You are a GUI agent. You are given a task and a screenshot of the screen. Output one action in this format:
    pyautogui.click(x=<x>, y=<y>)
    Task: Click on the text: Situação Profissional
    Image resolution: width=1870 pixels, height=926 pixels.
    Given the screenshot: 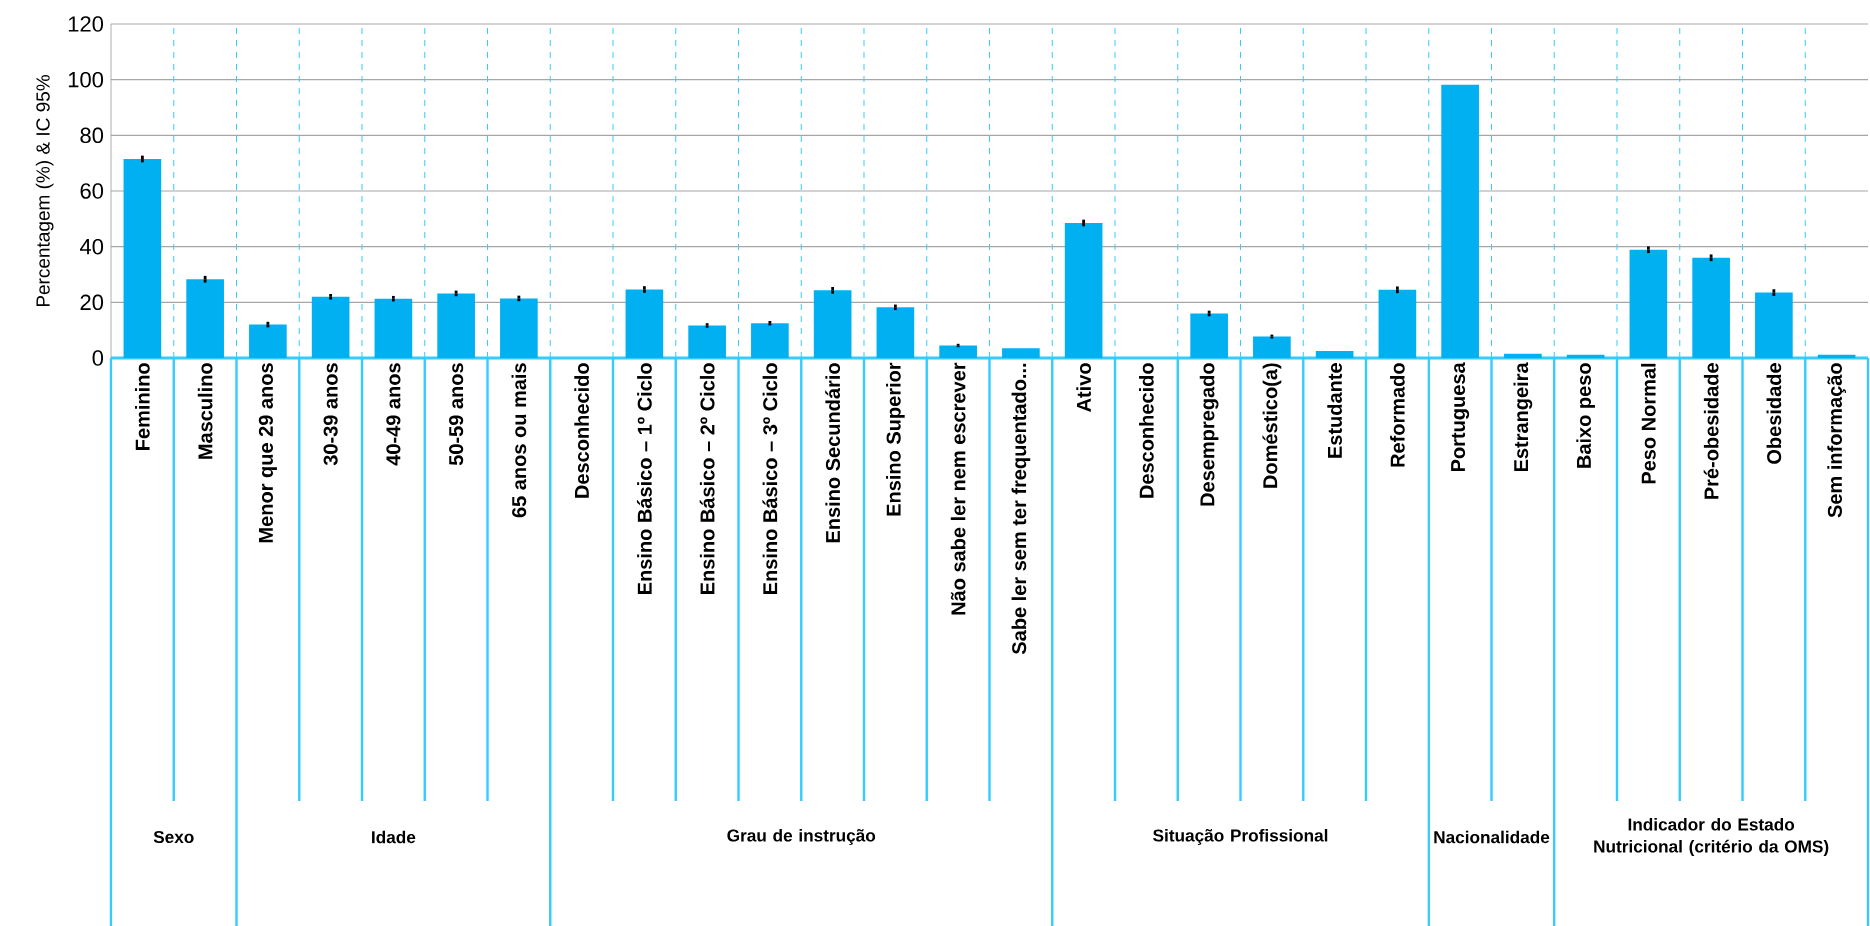 What is the action you would take?
    pyautogui.click(x=1240, y=837)
    